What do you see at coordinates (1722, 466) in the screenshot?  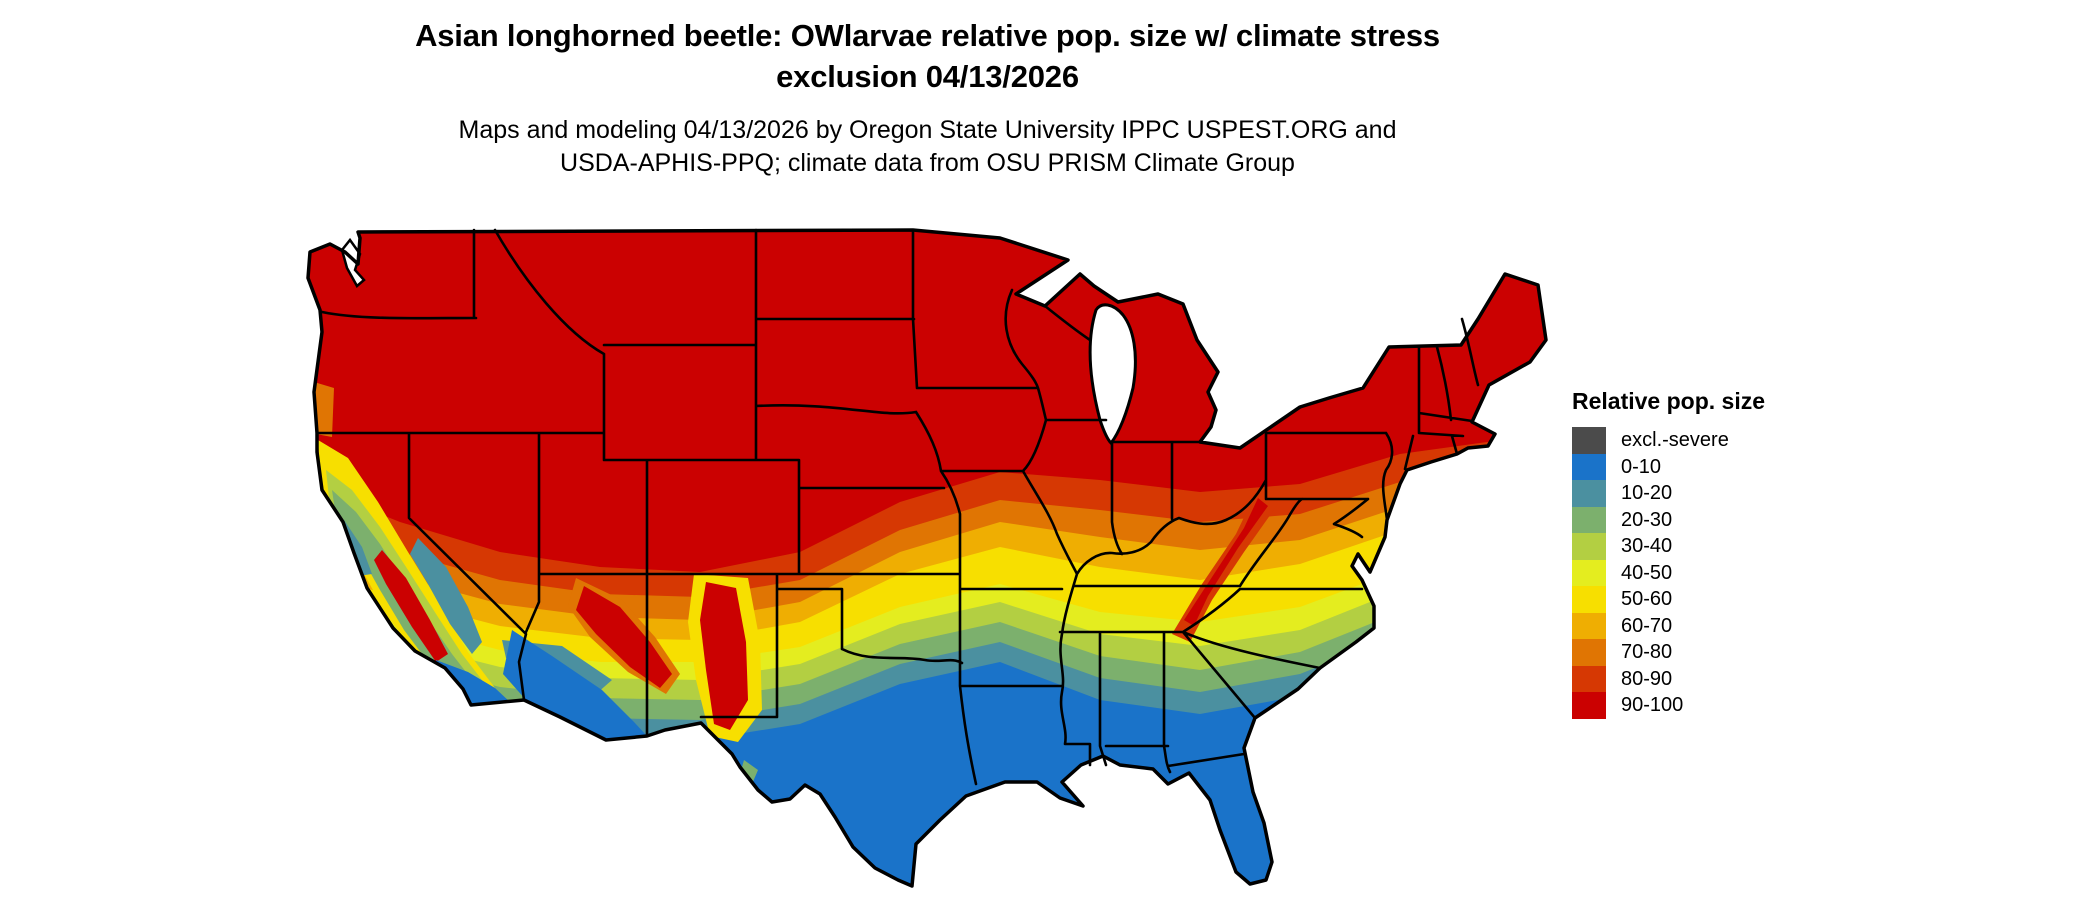 I see `legend-row-0-10: 0-10` at bounding box center [1722, 466].